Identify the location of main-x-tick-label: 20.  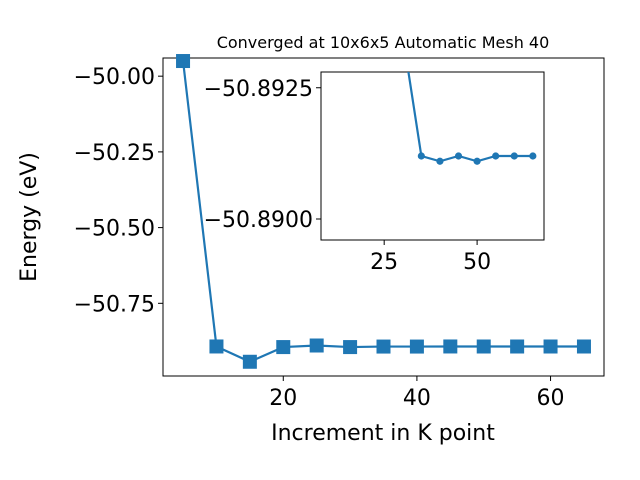
(283, 398).